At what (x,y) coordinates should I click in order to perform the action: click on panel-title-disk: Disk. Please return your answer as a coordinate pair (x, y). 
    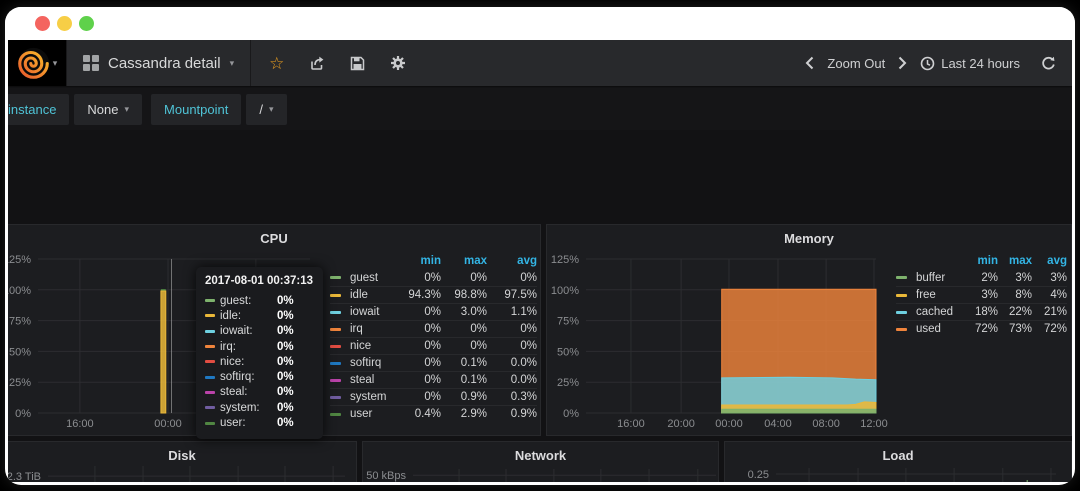
    Looking at the image, I should click on (182, 455).